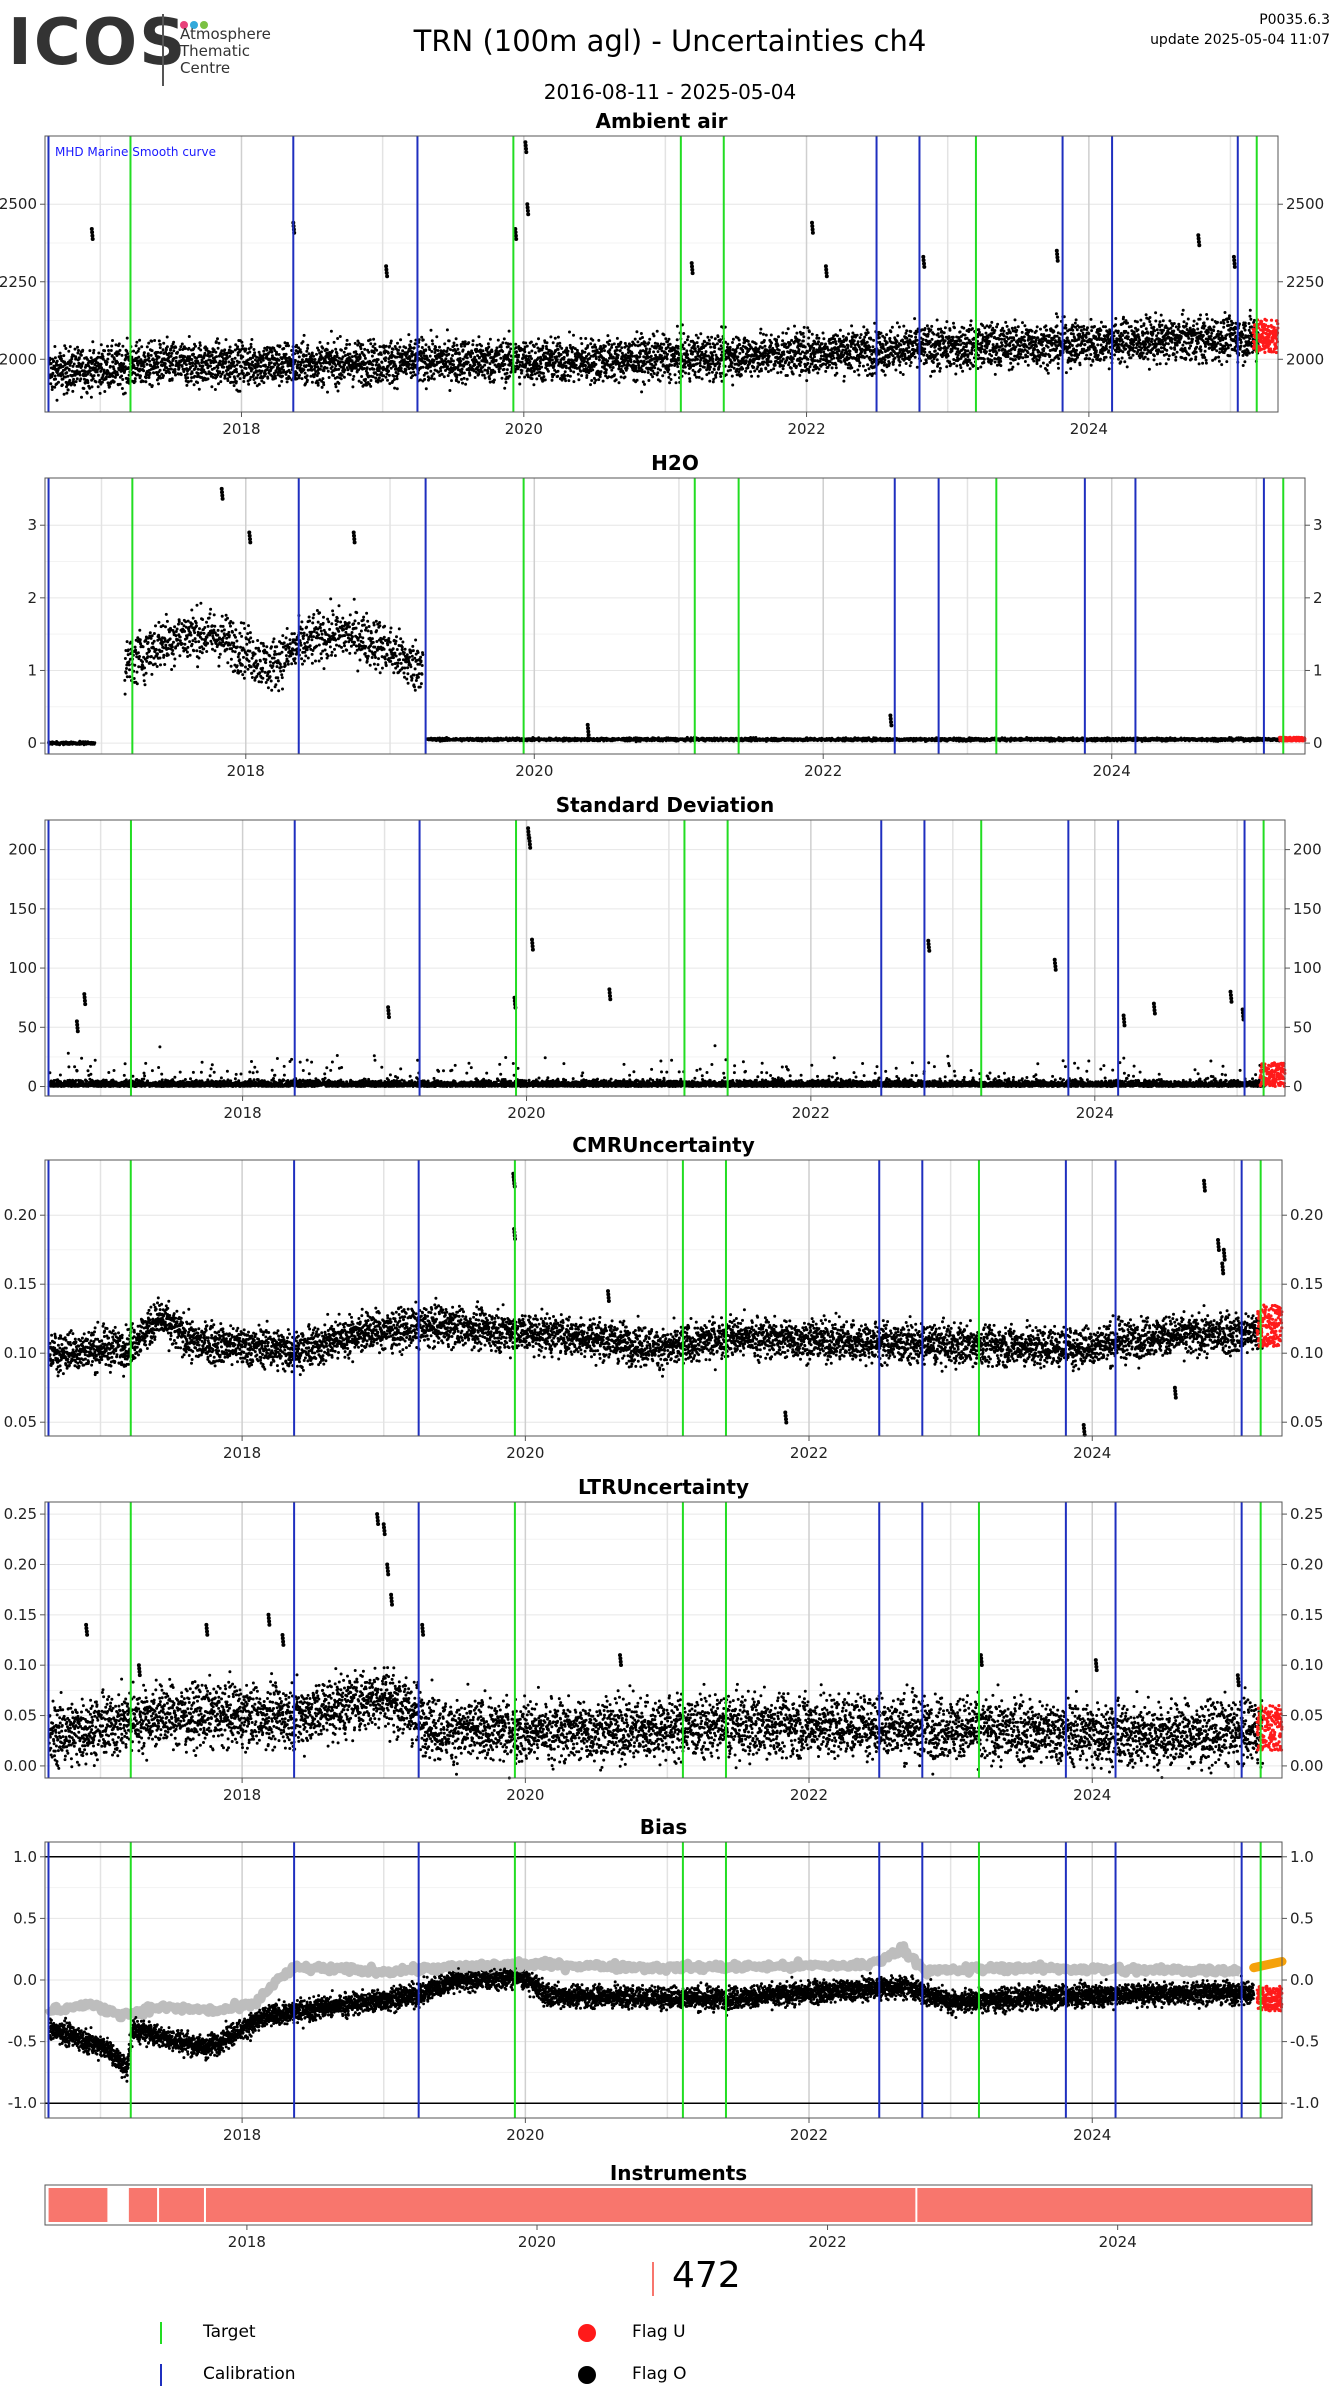 This screenshot has height=2400, width=1340. Describe the element at coordinates (653, 2279) in the screenshot. I see `instrument-count-marker` at that location.